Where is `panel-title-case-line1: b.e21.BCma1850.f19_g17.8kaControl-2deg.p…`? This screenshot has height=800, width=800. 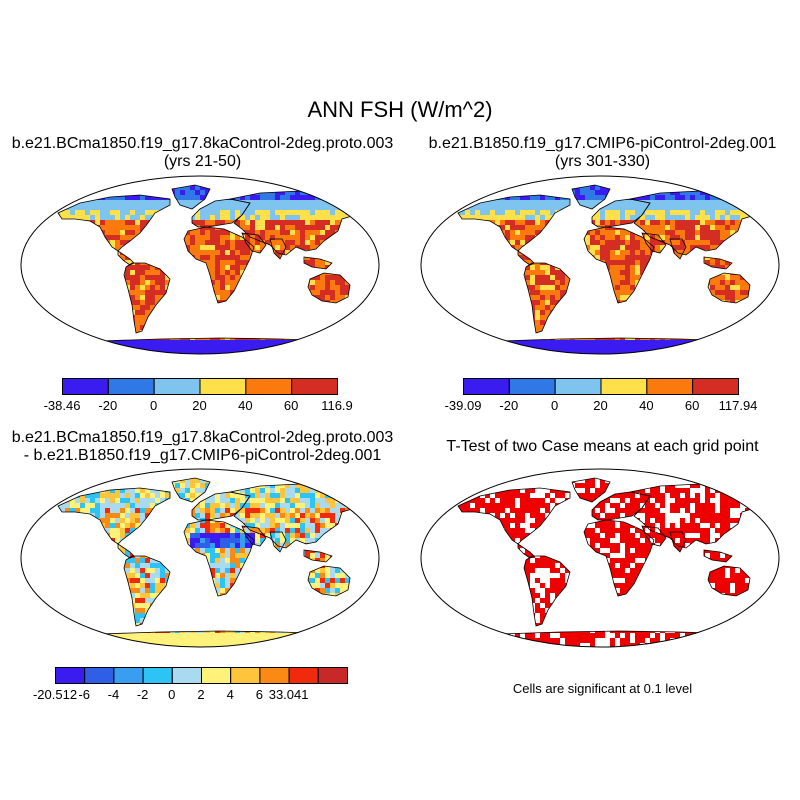 panel-title-case-line1: b.e21.BCma1850.f19_g17.8kaControl-2deg.p… is located at coordinates (202, 143).